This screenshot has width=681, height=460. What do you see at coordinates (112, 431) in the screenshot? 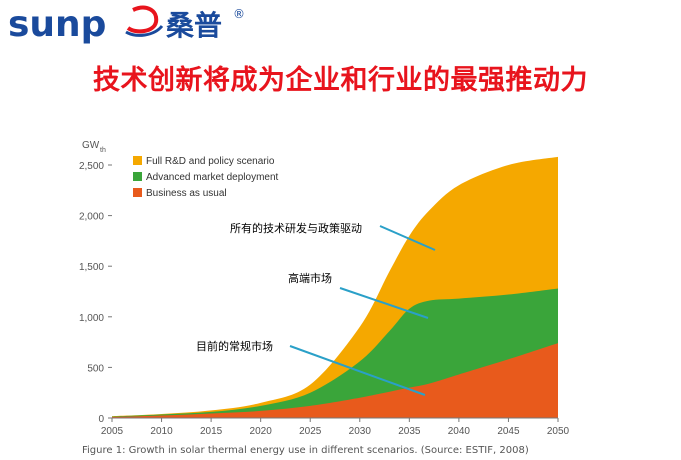
I see `x-tick-label: 2005` at bounding box center [112, 431].